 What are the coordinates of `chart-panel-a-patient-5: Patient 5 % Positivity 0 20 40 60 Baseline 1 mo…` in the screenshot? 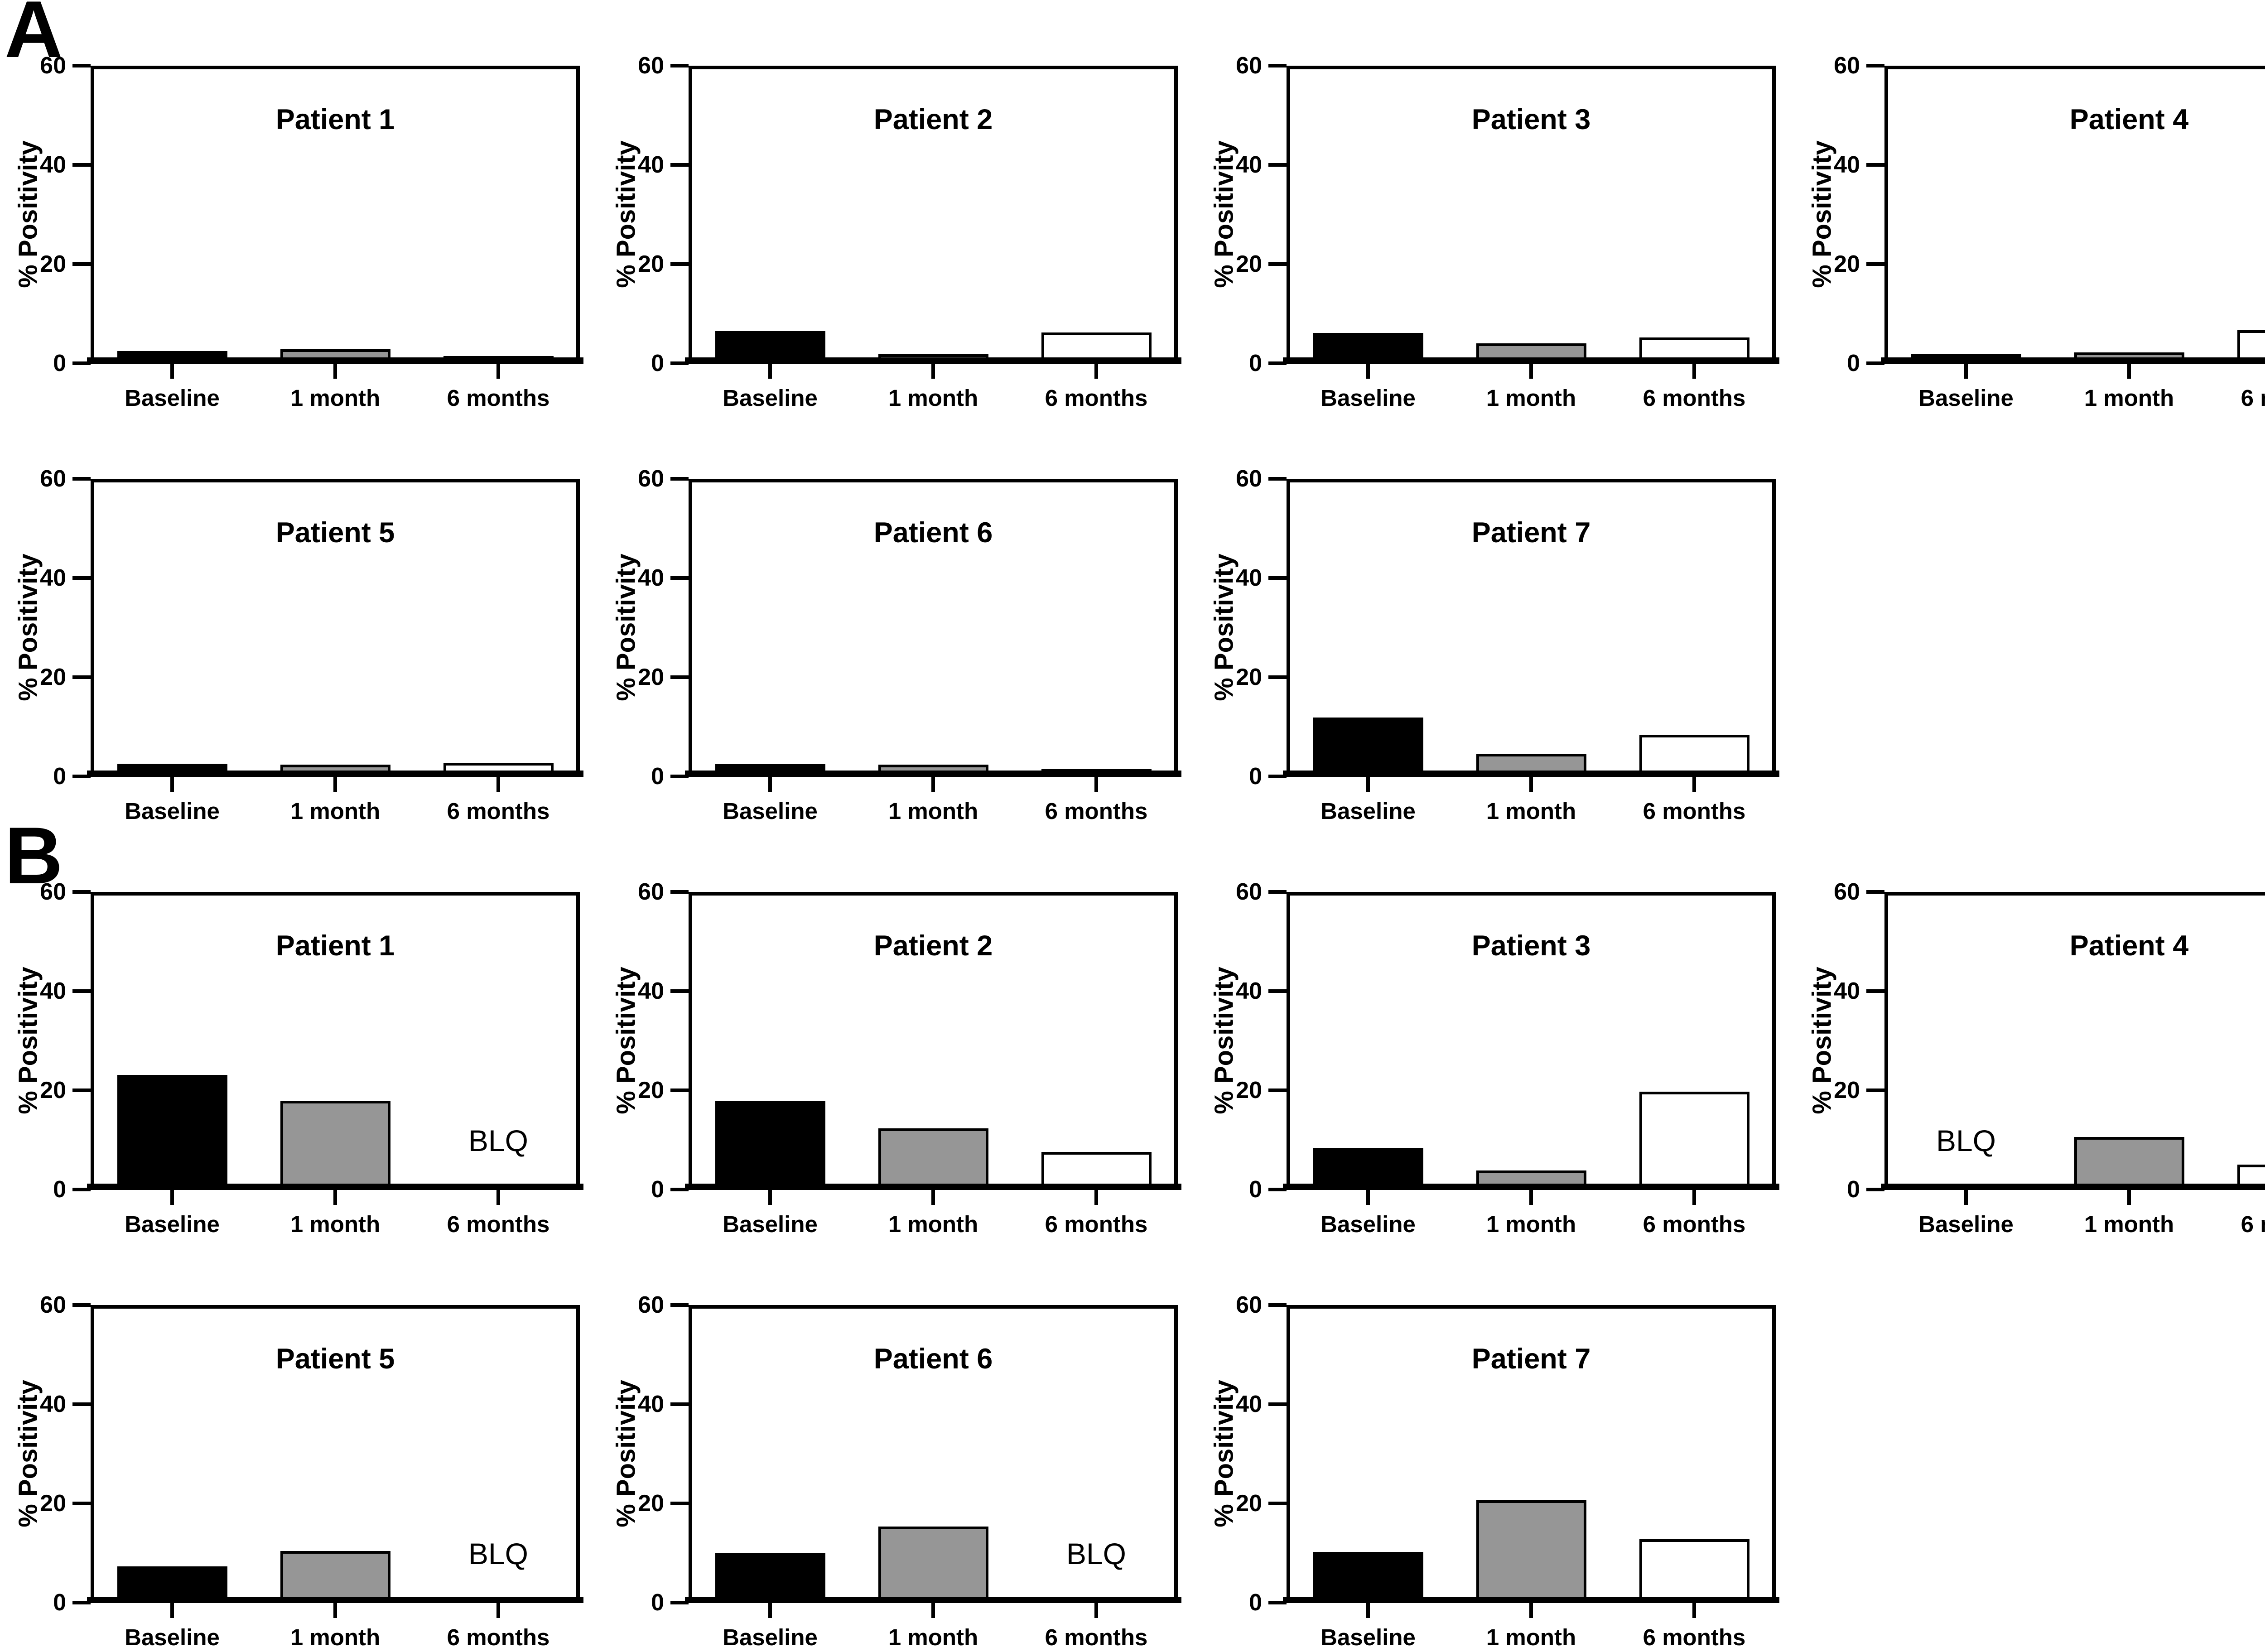 It's located at (299, 619).